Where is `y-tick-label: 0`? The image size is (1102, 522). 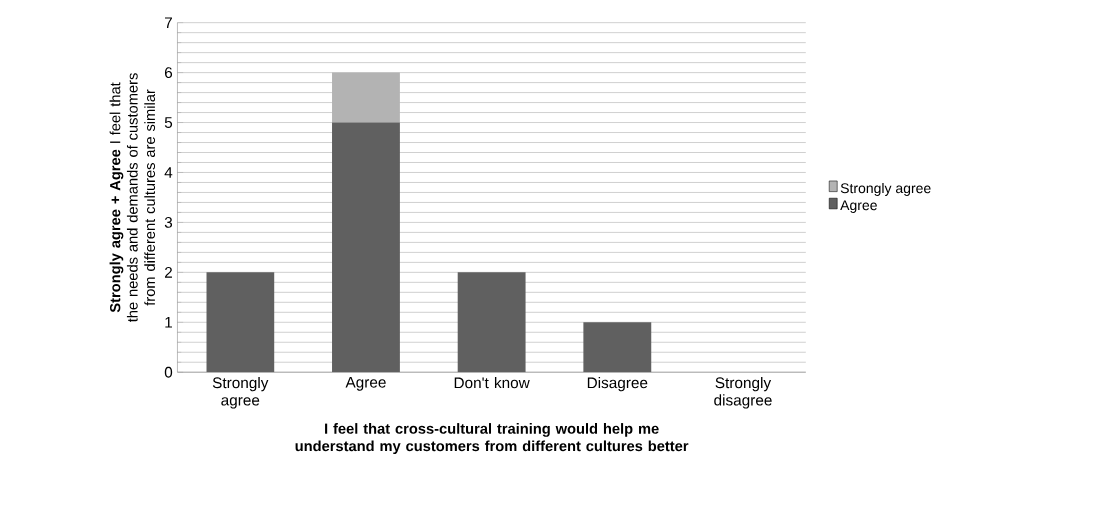
y-tick-label: 0 is located at coordinates (168, 372).